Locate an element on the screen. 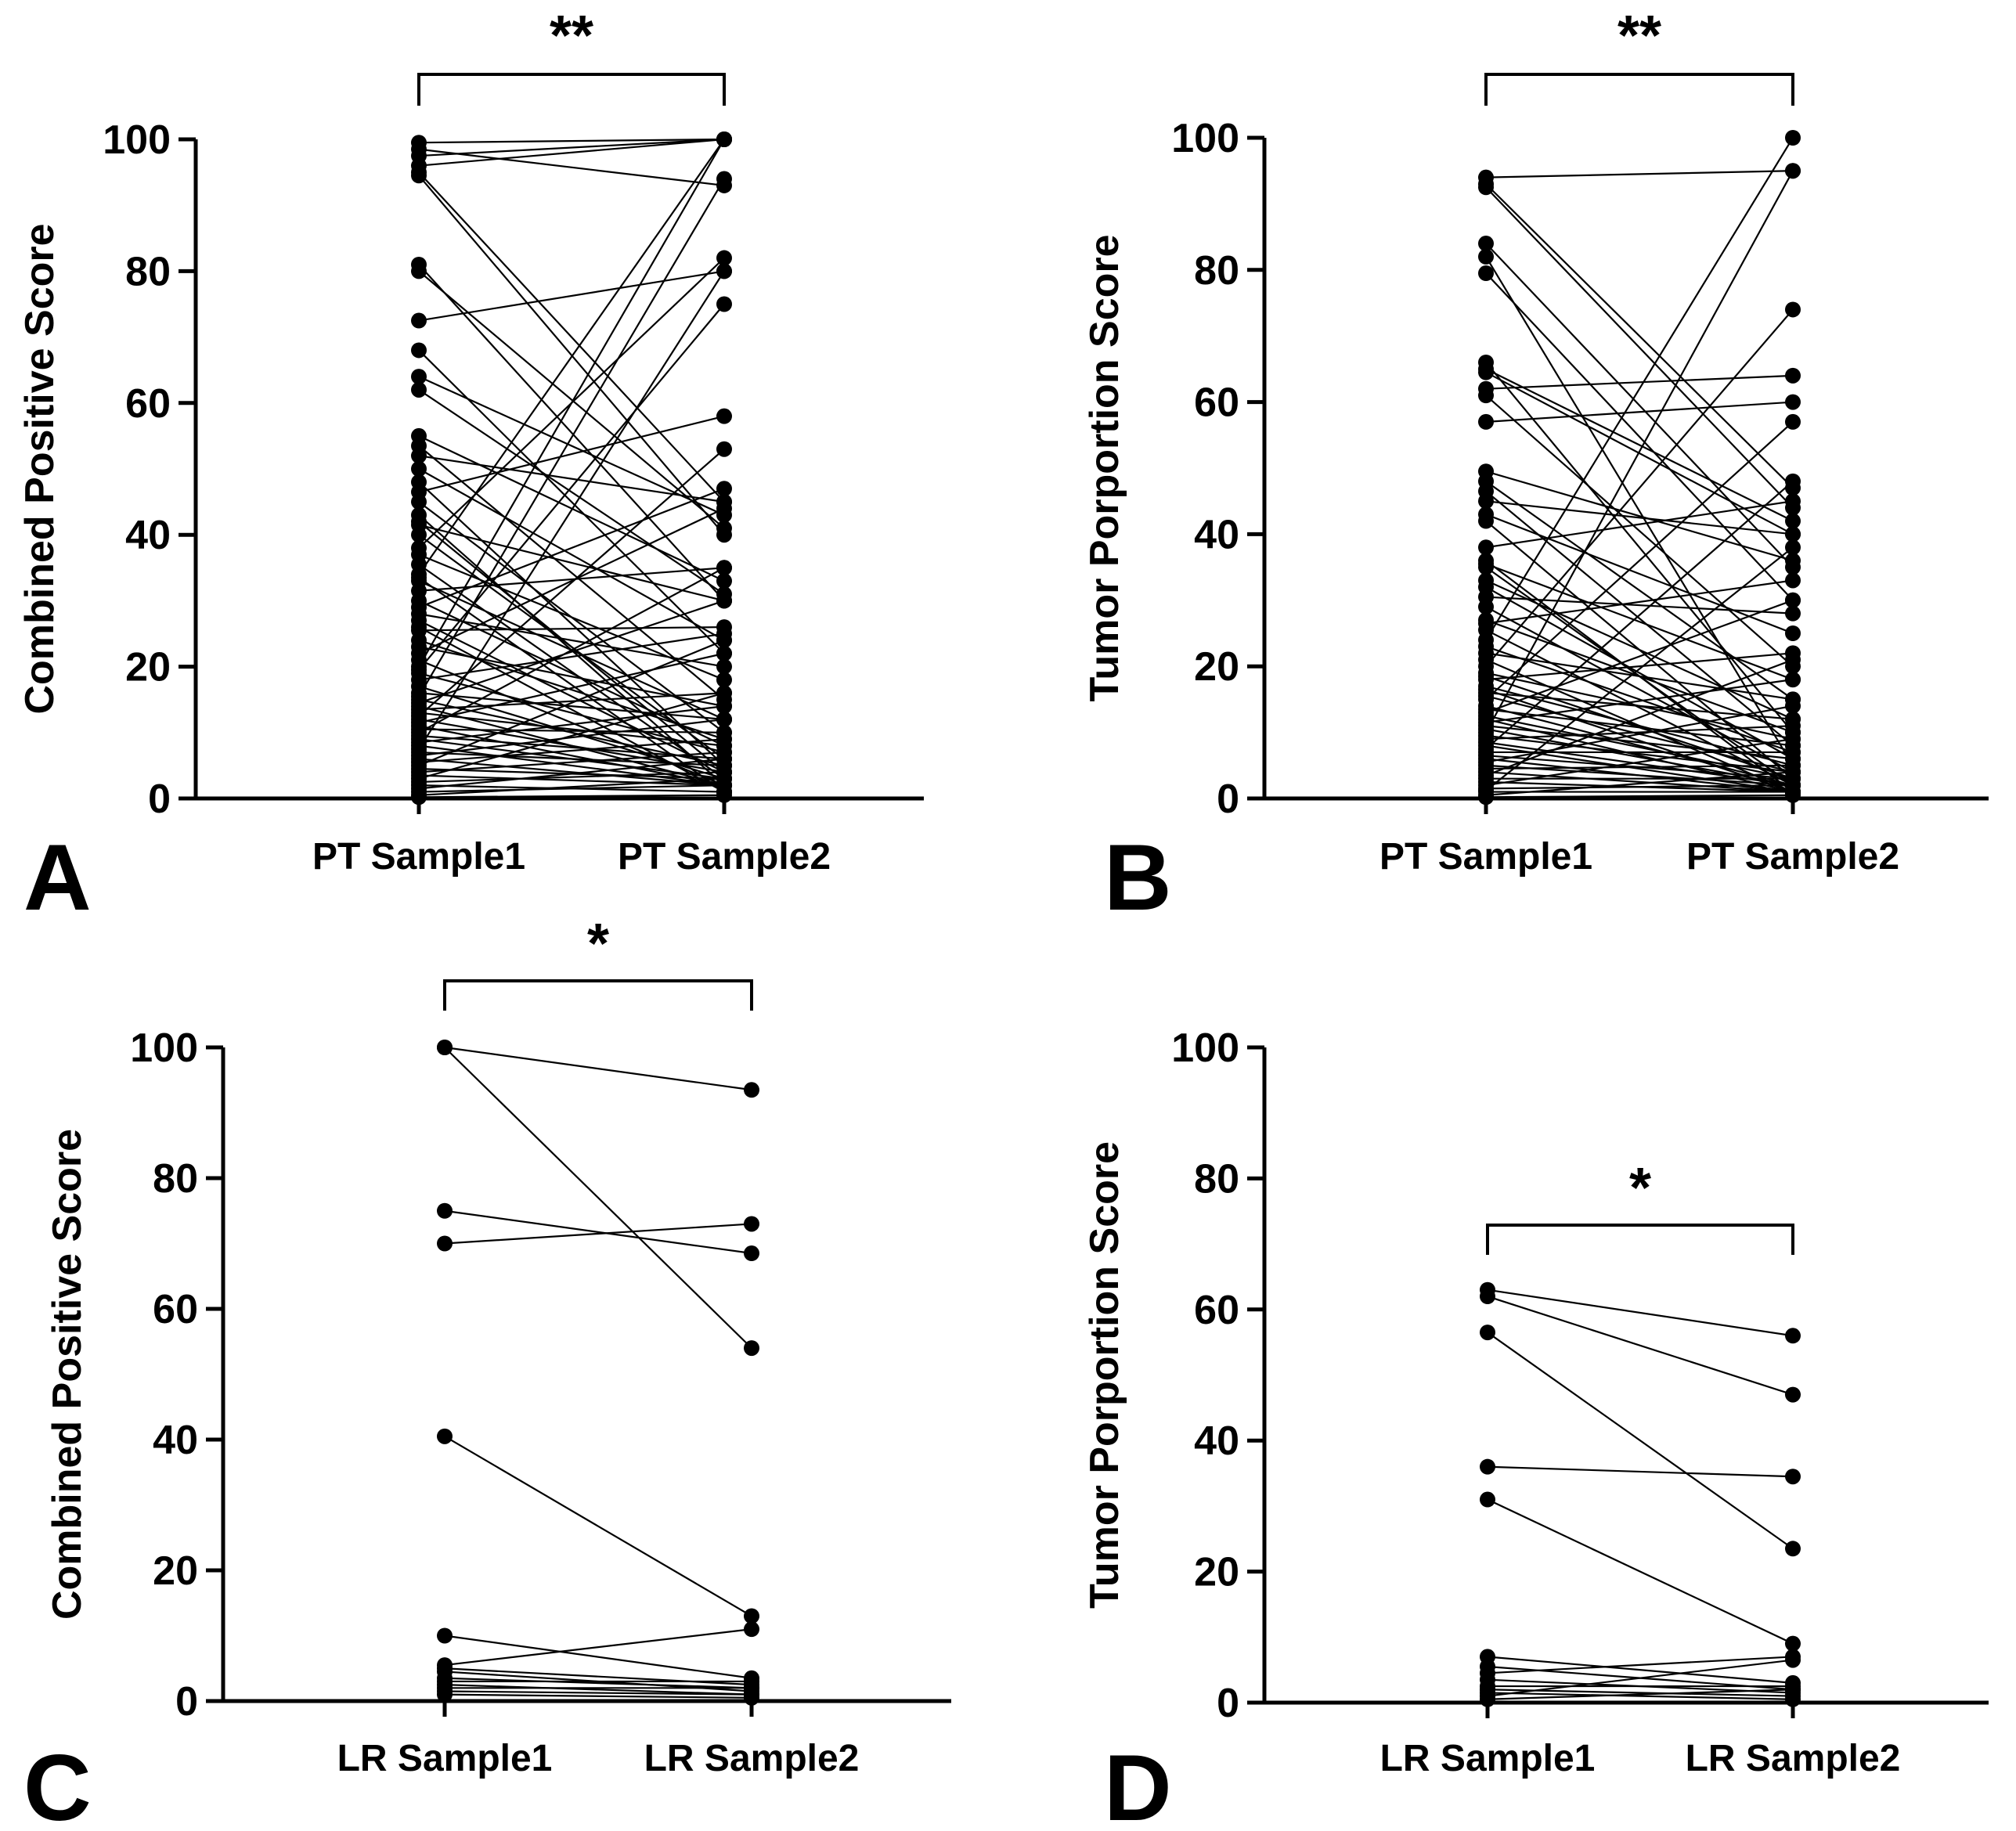  y-axis-label: Tumor Porportion Score is located at coordinates (1105, 1375).